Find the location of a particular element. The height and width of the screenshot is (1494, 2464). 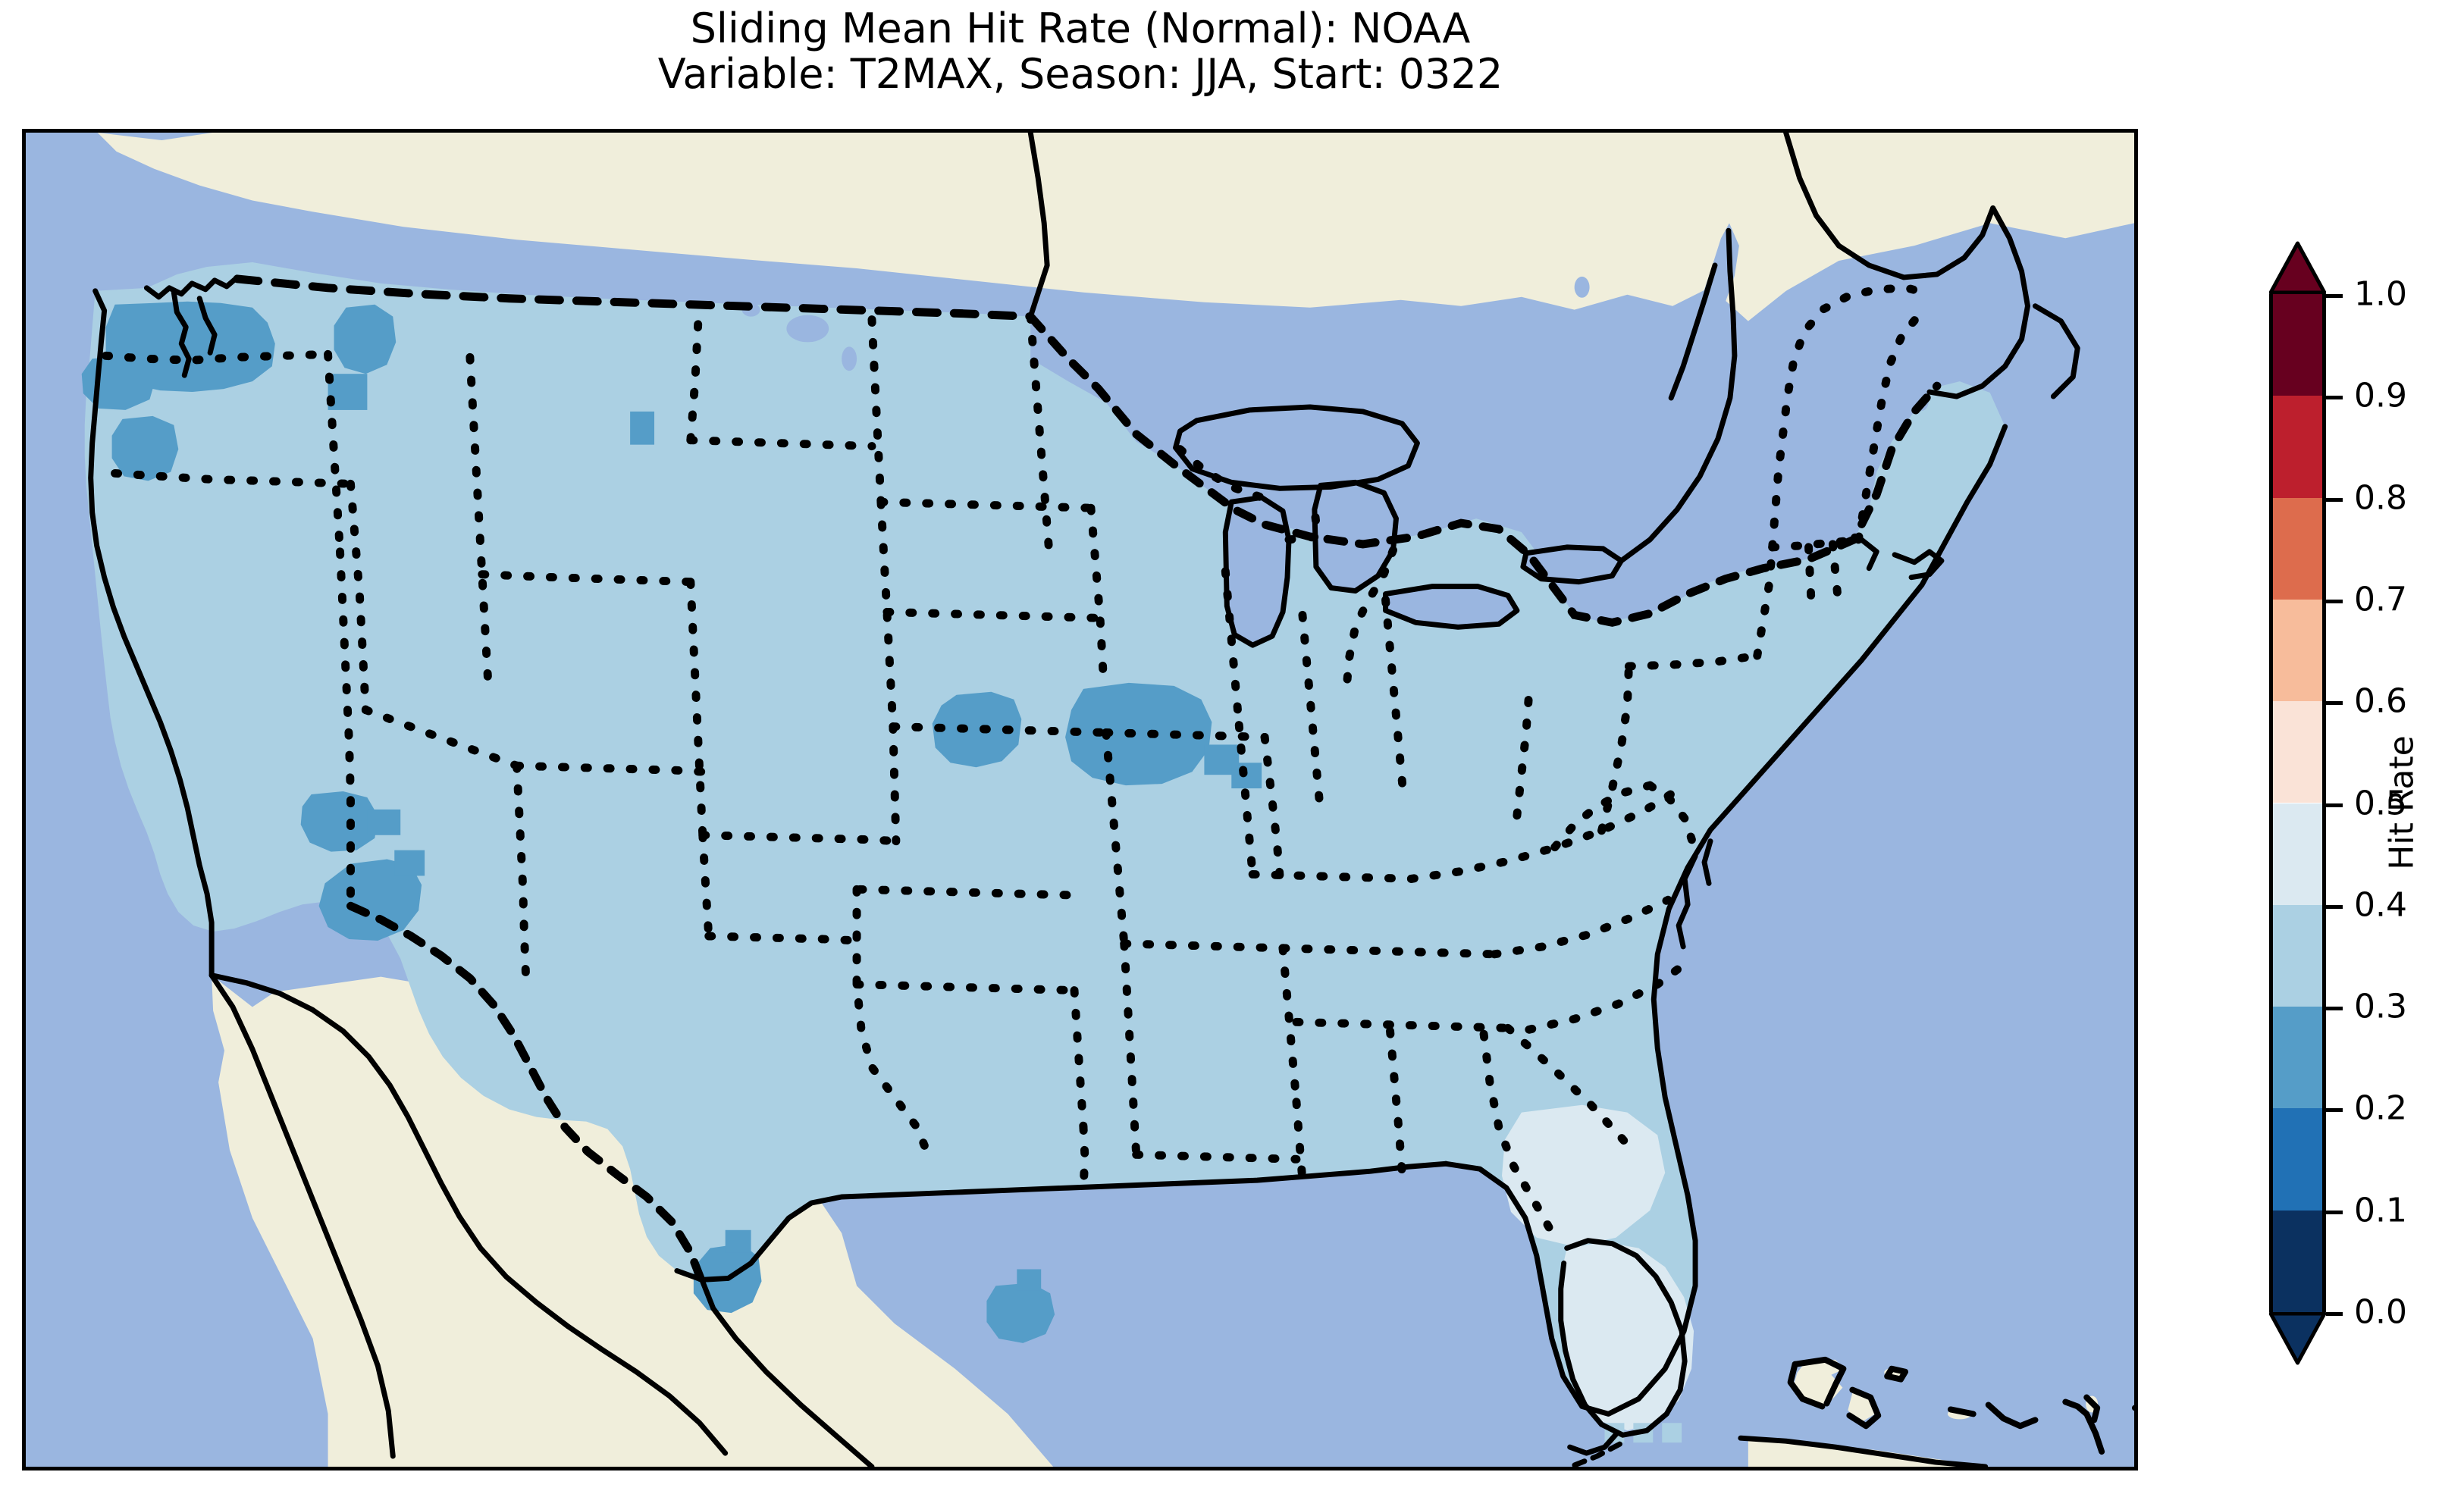

colorbar-tick-0.1 is located at coordinates (2334, 1212).